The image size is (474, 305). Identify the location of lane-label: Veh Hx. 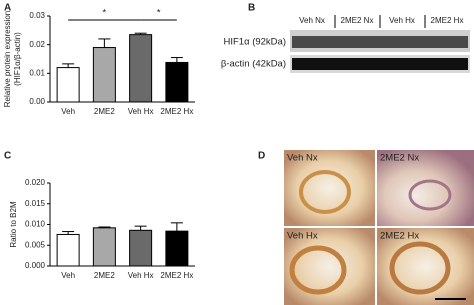
(402, 20).